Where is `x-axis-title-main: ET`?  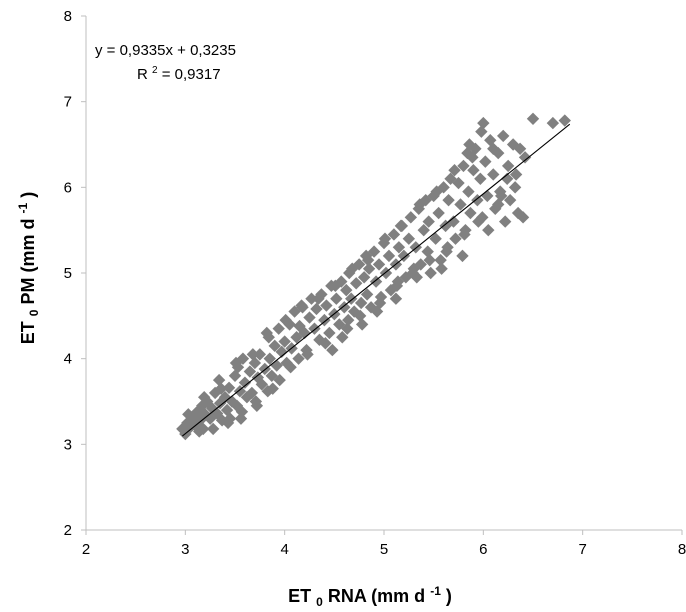 x-axis-title-main: ET is located at coordinates (299, 596).